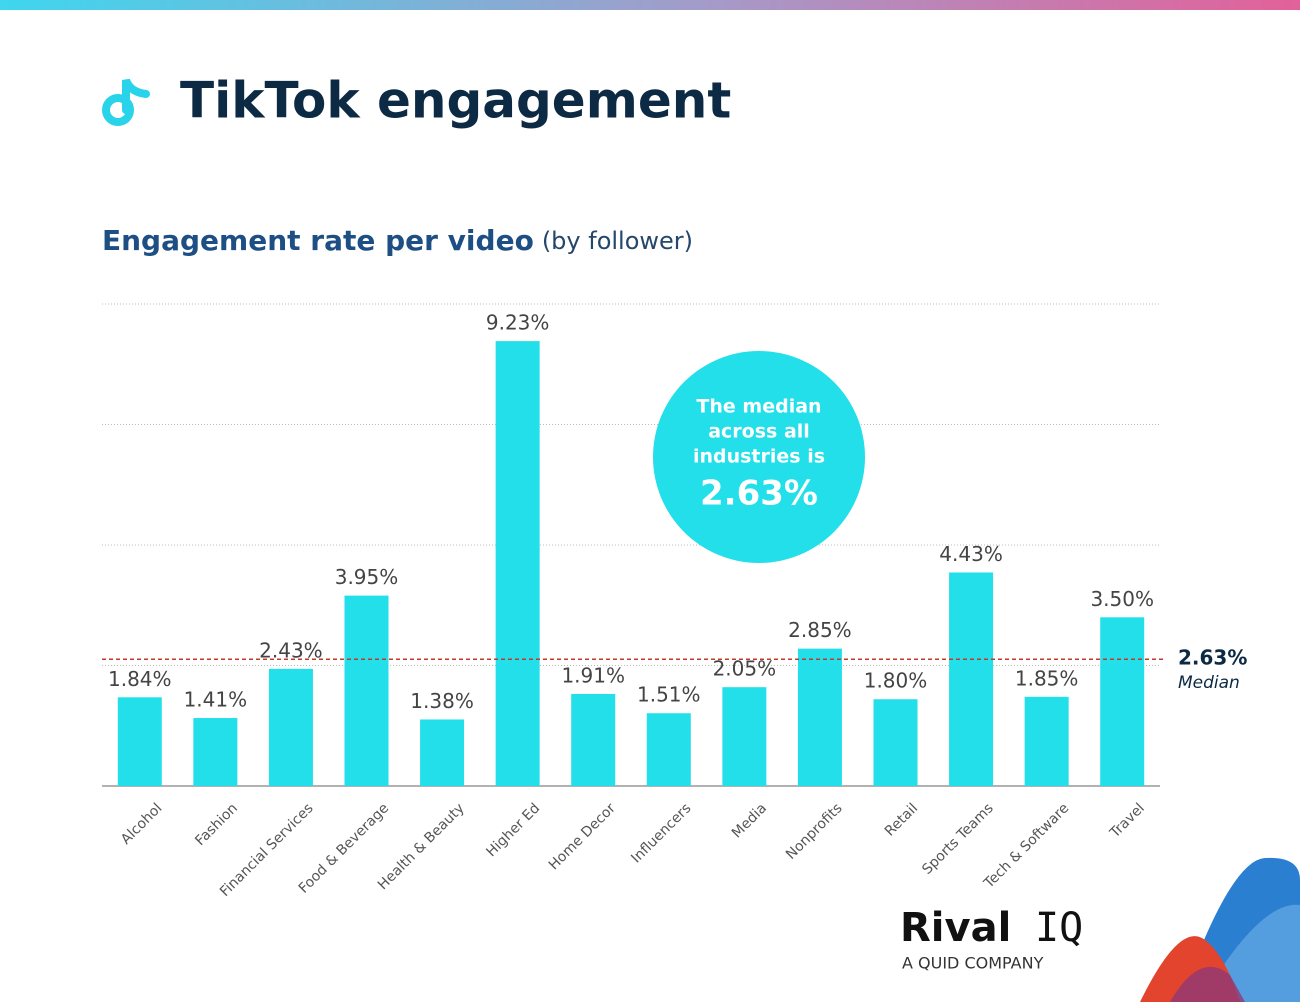  Describe the element at coordinates (814, 831) in the screenshot. I see `x-tick-label: Nonprofits` at that location.